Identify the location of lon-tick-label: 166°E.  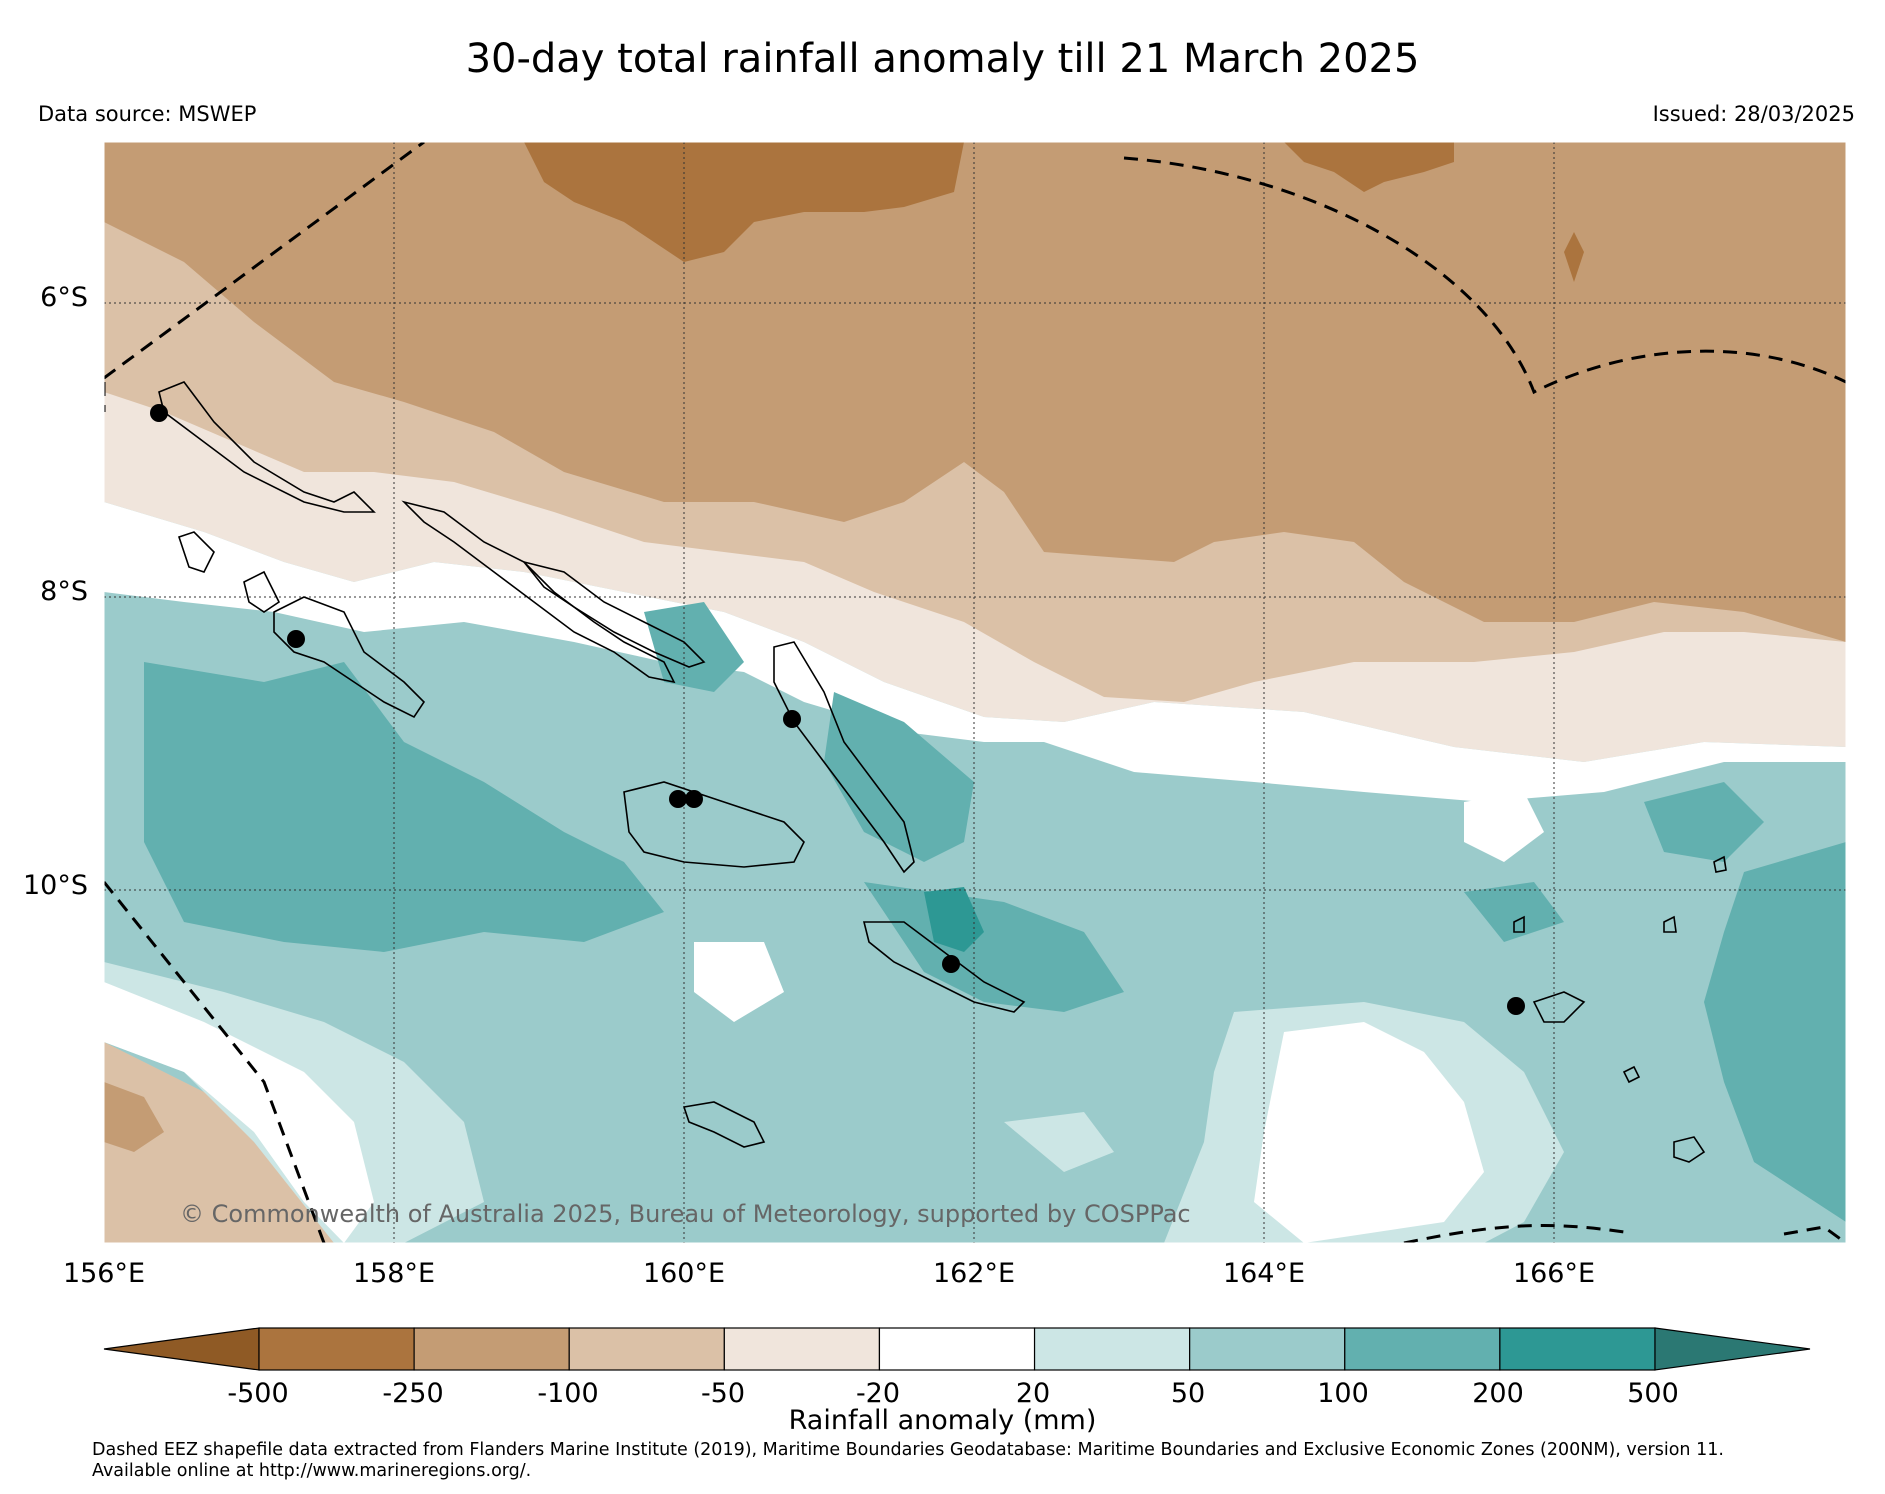
(1554, 1273).